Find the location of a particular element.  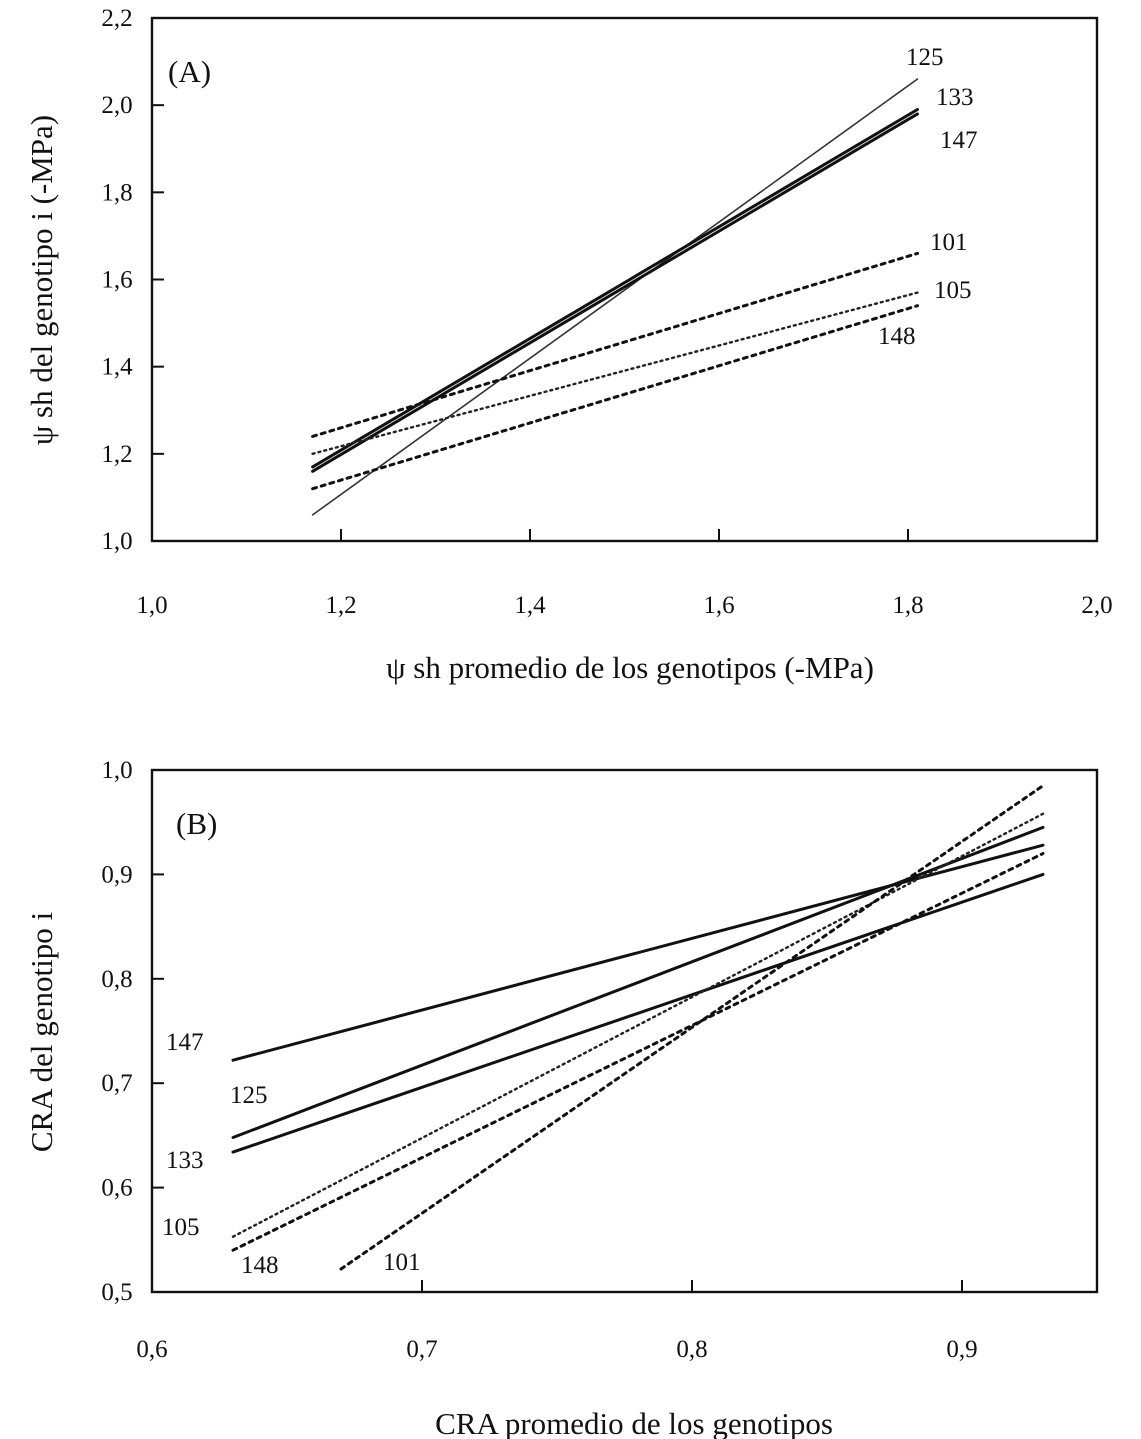

x-axis-title: ψ sh promedio de los genotipos (-MPa) is located at coordinates (630, 667).